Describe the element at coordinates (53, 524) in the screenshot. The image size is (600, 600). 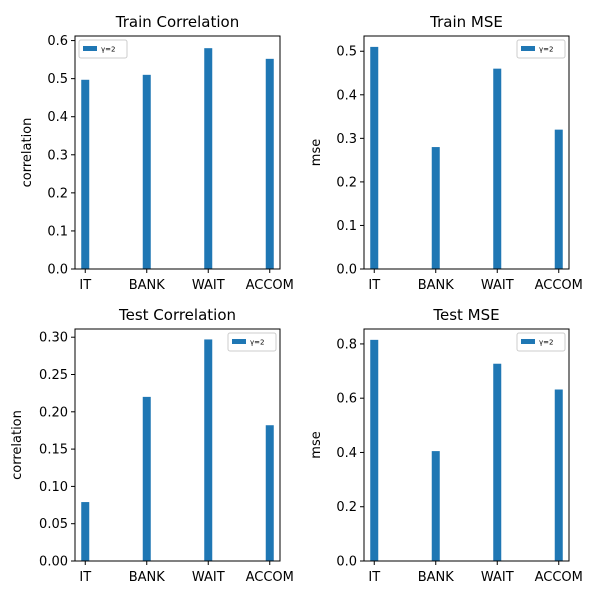
I see `y-tick-label: 0.05` at that location.